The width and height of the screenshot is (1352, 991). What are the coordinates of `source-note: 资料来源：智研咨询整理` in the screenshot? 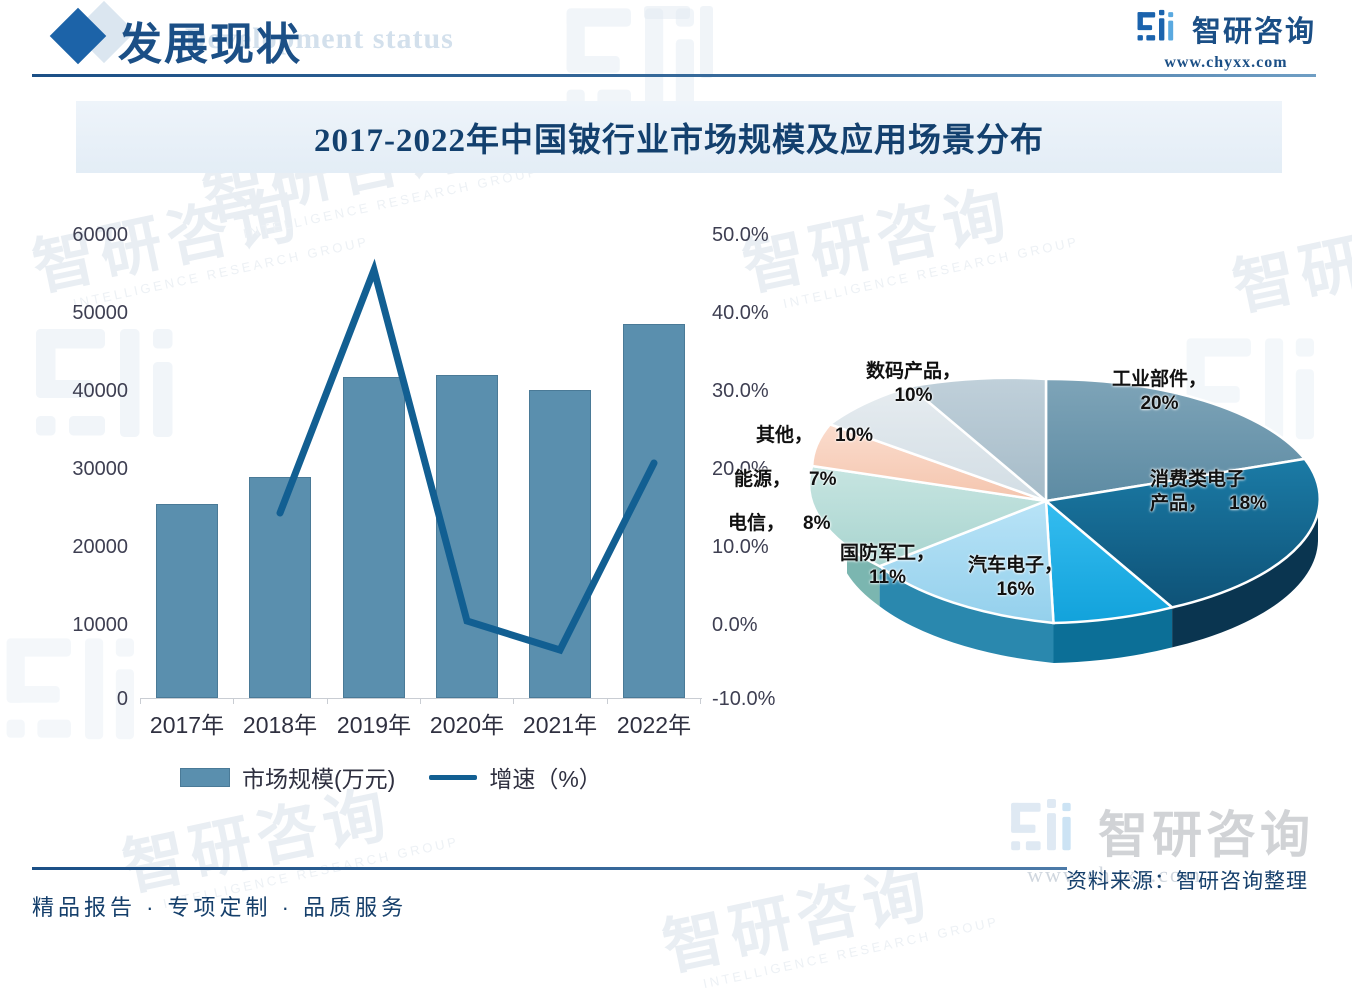 It's located at (1187, 881).